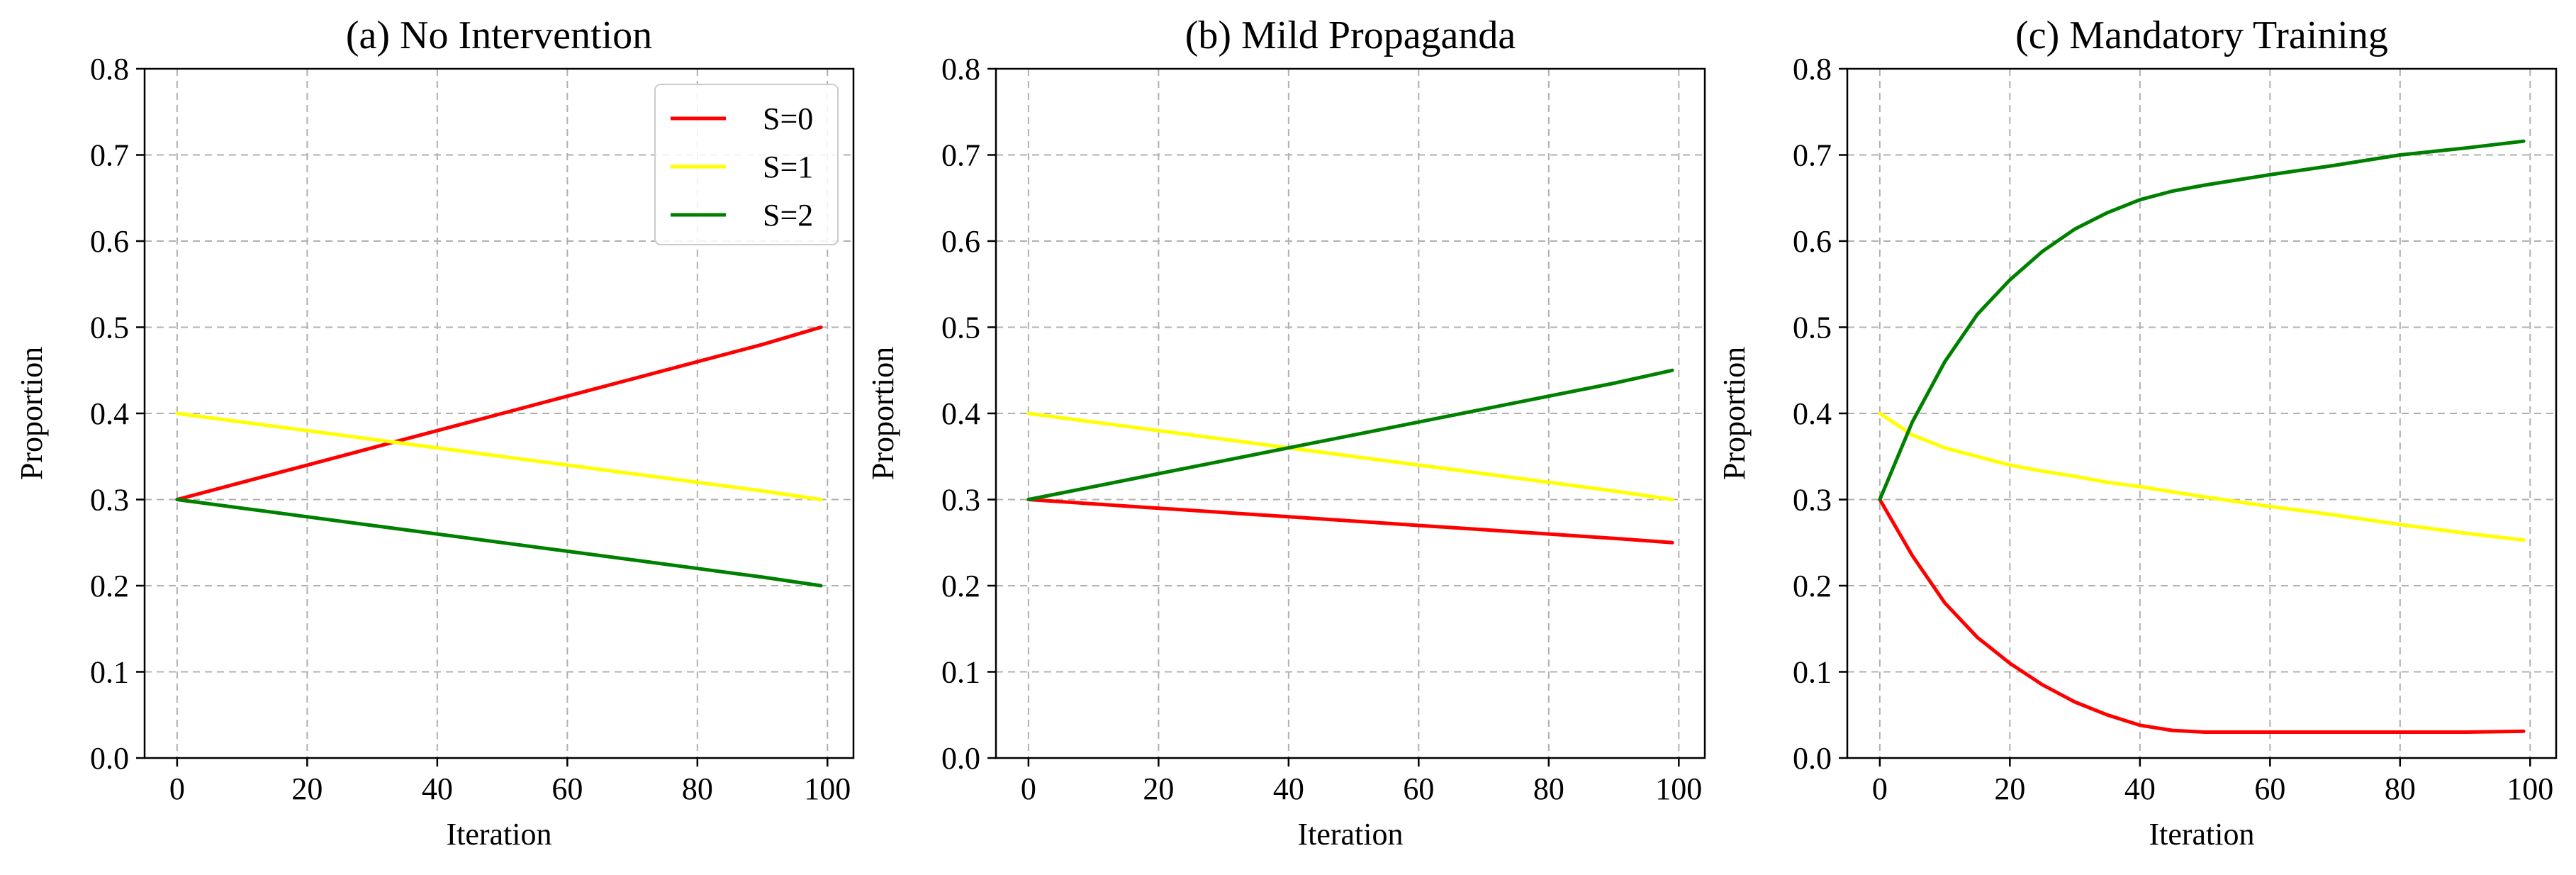 The height and width of the screenshot is (875, 2576). What do you see at coordinates (788, 119) in the screenshot?
I see `legend-label: S=0` at bounding box center [788, 119].